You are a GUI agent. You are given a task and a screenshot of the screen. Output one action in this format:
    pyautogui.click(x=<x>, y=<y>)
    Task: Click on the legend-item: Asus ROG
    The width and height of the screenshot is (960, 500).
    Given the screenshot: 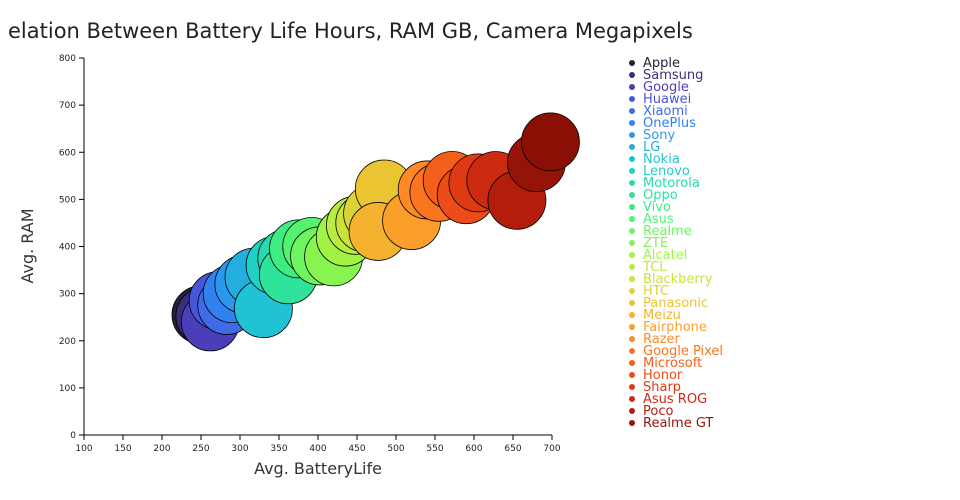 What is the action you would take?
    pyautogui.click(x=668, y=399)
    